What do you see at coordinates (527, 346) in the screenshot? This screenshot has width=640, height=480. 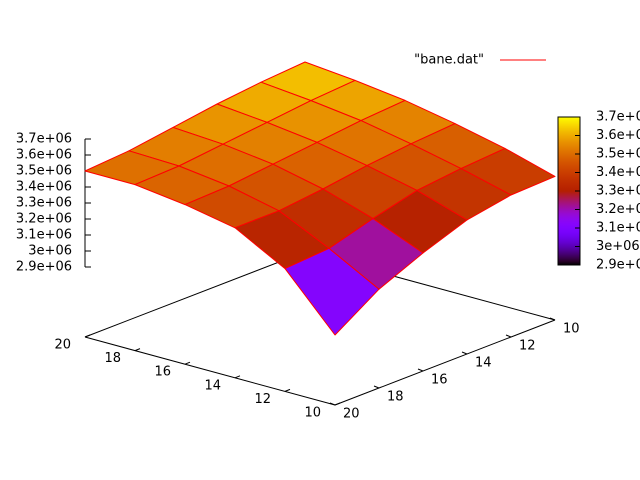 I see `y-tick-label: 12` at bounding box center [527, 346].